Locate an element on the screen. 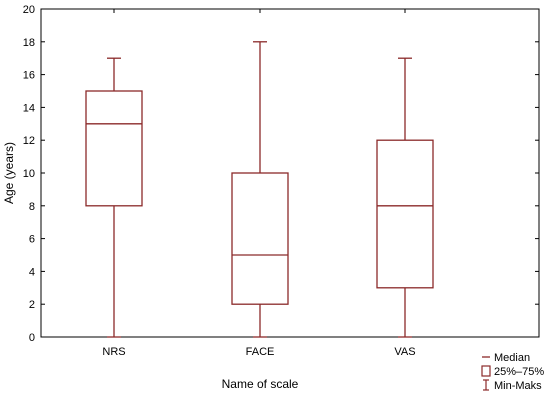  y-tick-label: 4 is located at coordinates (32, 272).